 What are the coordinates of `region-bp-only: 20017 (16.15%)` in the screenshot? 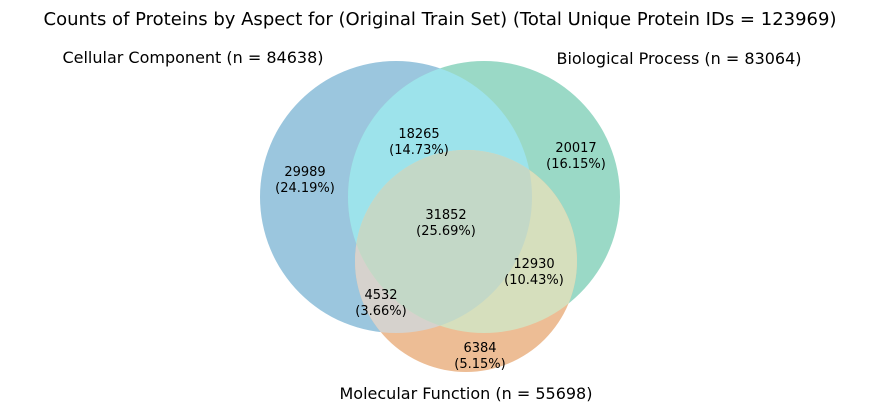 It's located at (576, 156).